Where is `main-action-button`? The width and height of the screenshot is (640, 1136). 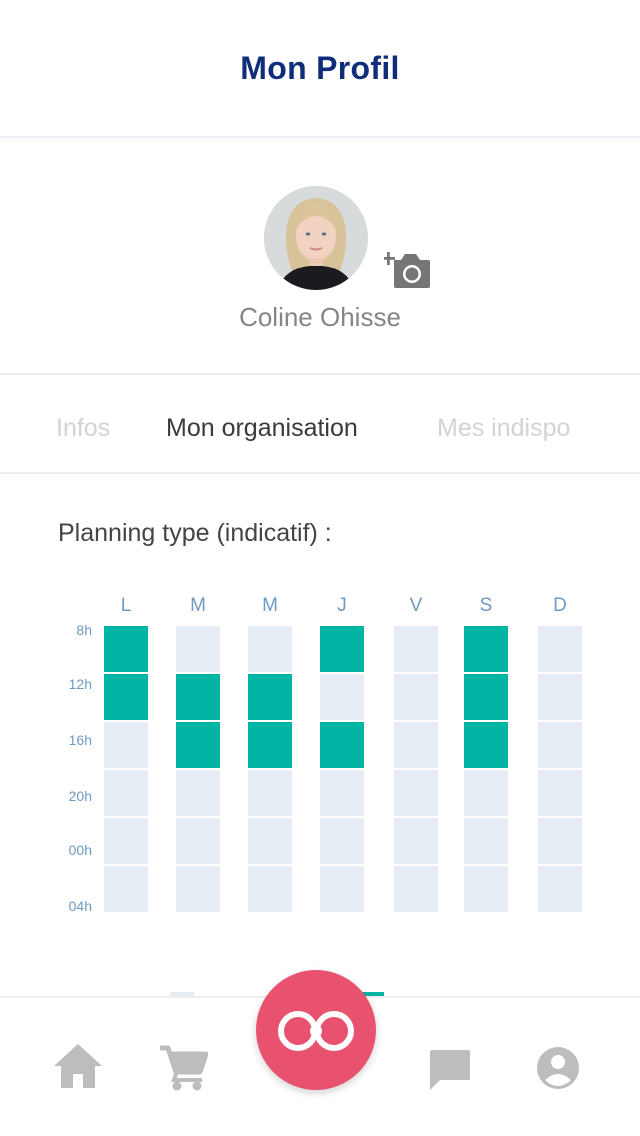 main-action-button is located at coordinates (316, 1030).